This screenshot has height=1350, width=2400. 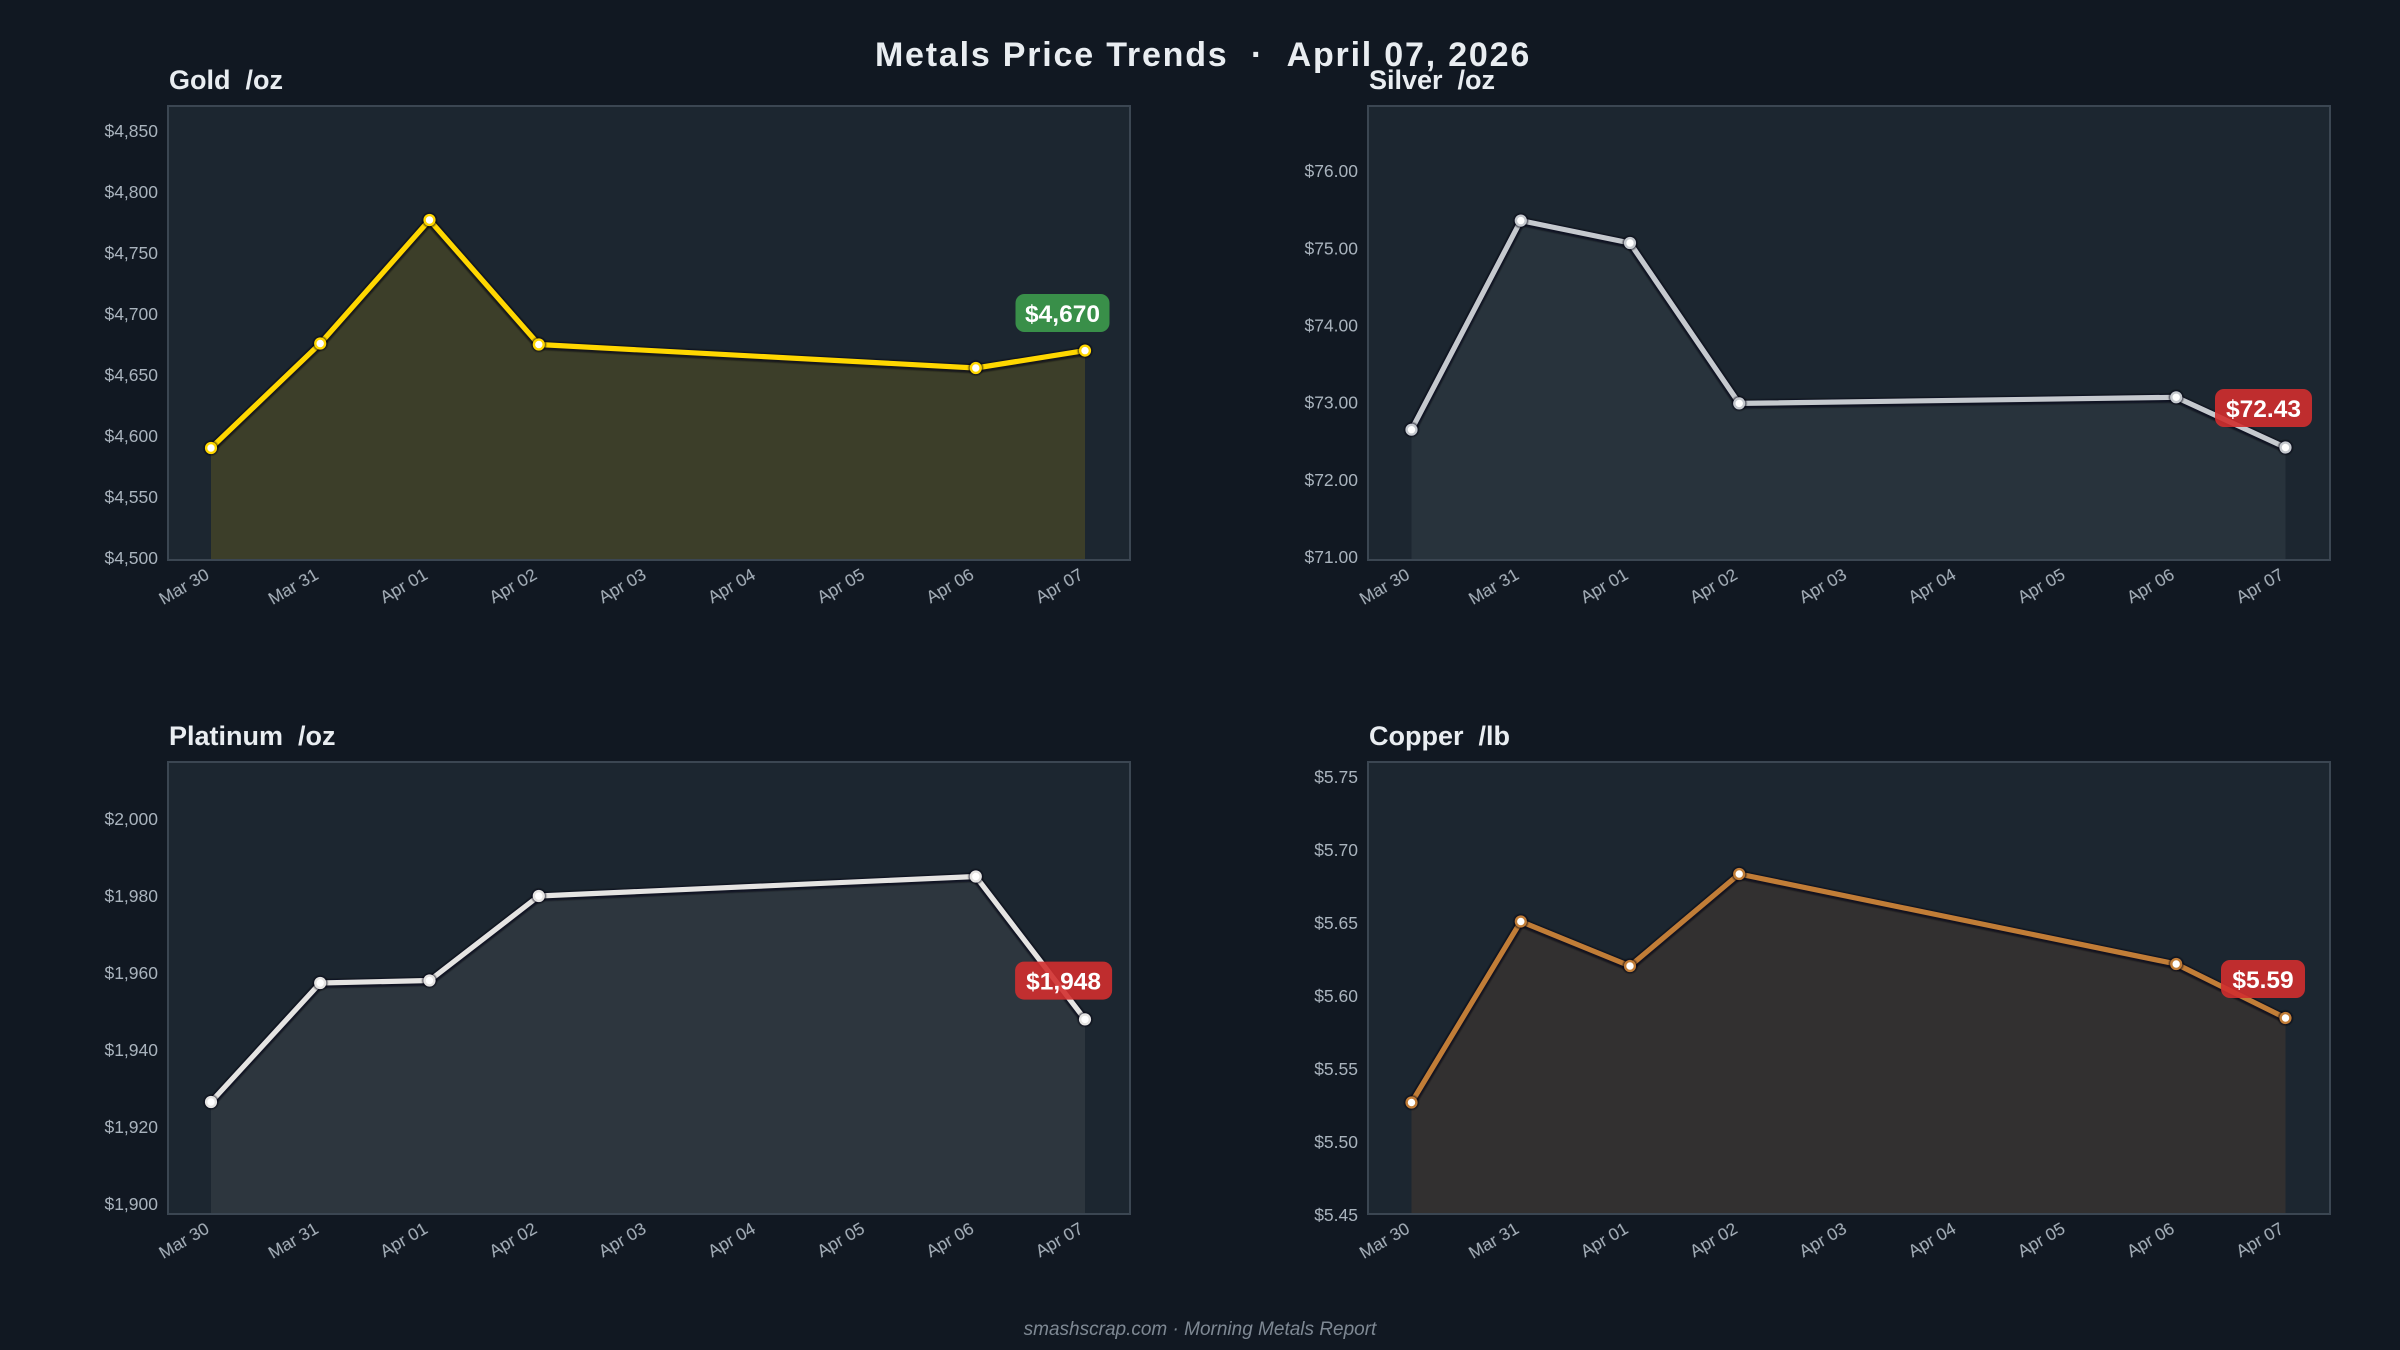 What do you see at coordinates (1336, 1069) in the screenshot?
I see `svg-text: $5.55` at bounding box center [1336, 1069].